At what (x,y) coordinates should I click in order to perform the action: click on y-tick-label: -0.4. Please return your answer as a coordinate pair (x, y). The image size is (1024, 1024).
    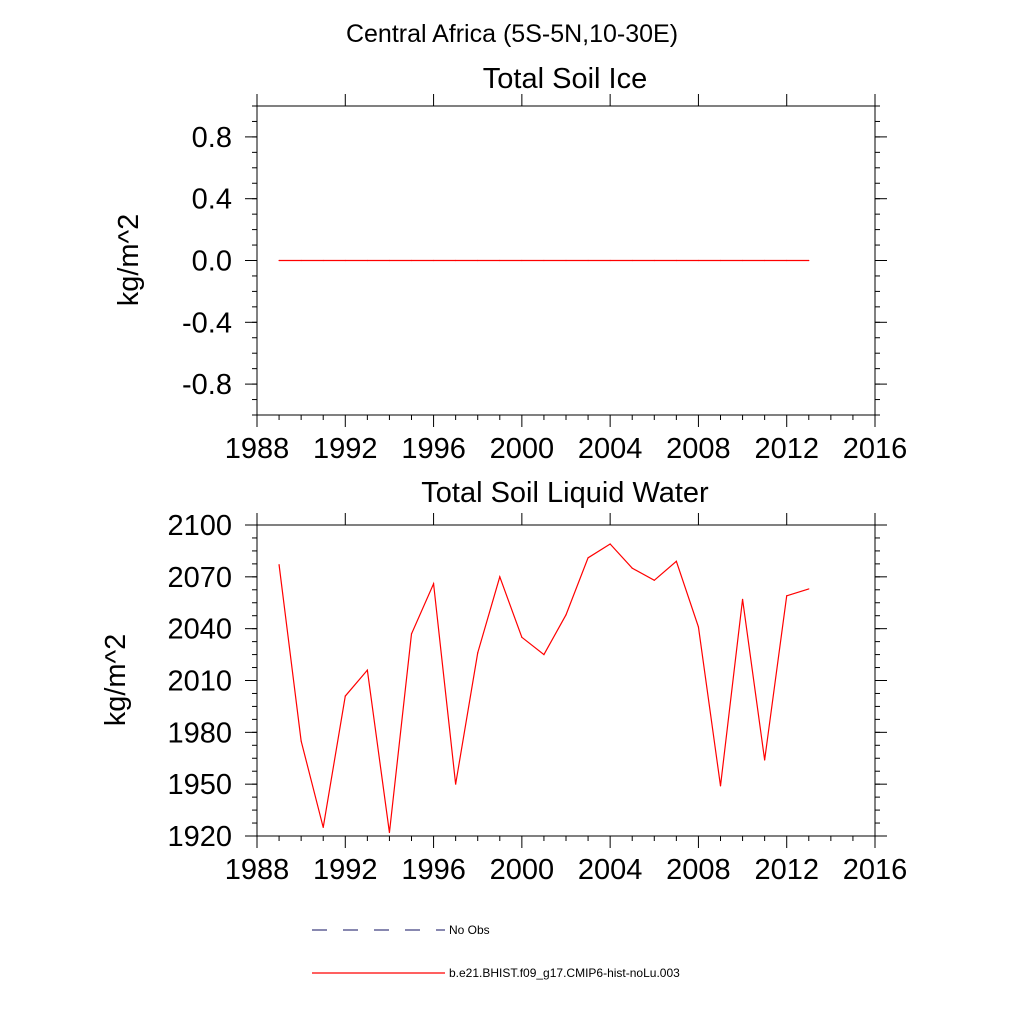
    Looking at the image, I should click on (207, 323).